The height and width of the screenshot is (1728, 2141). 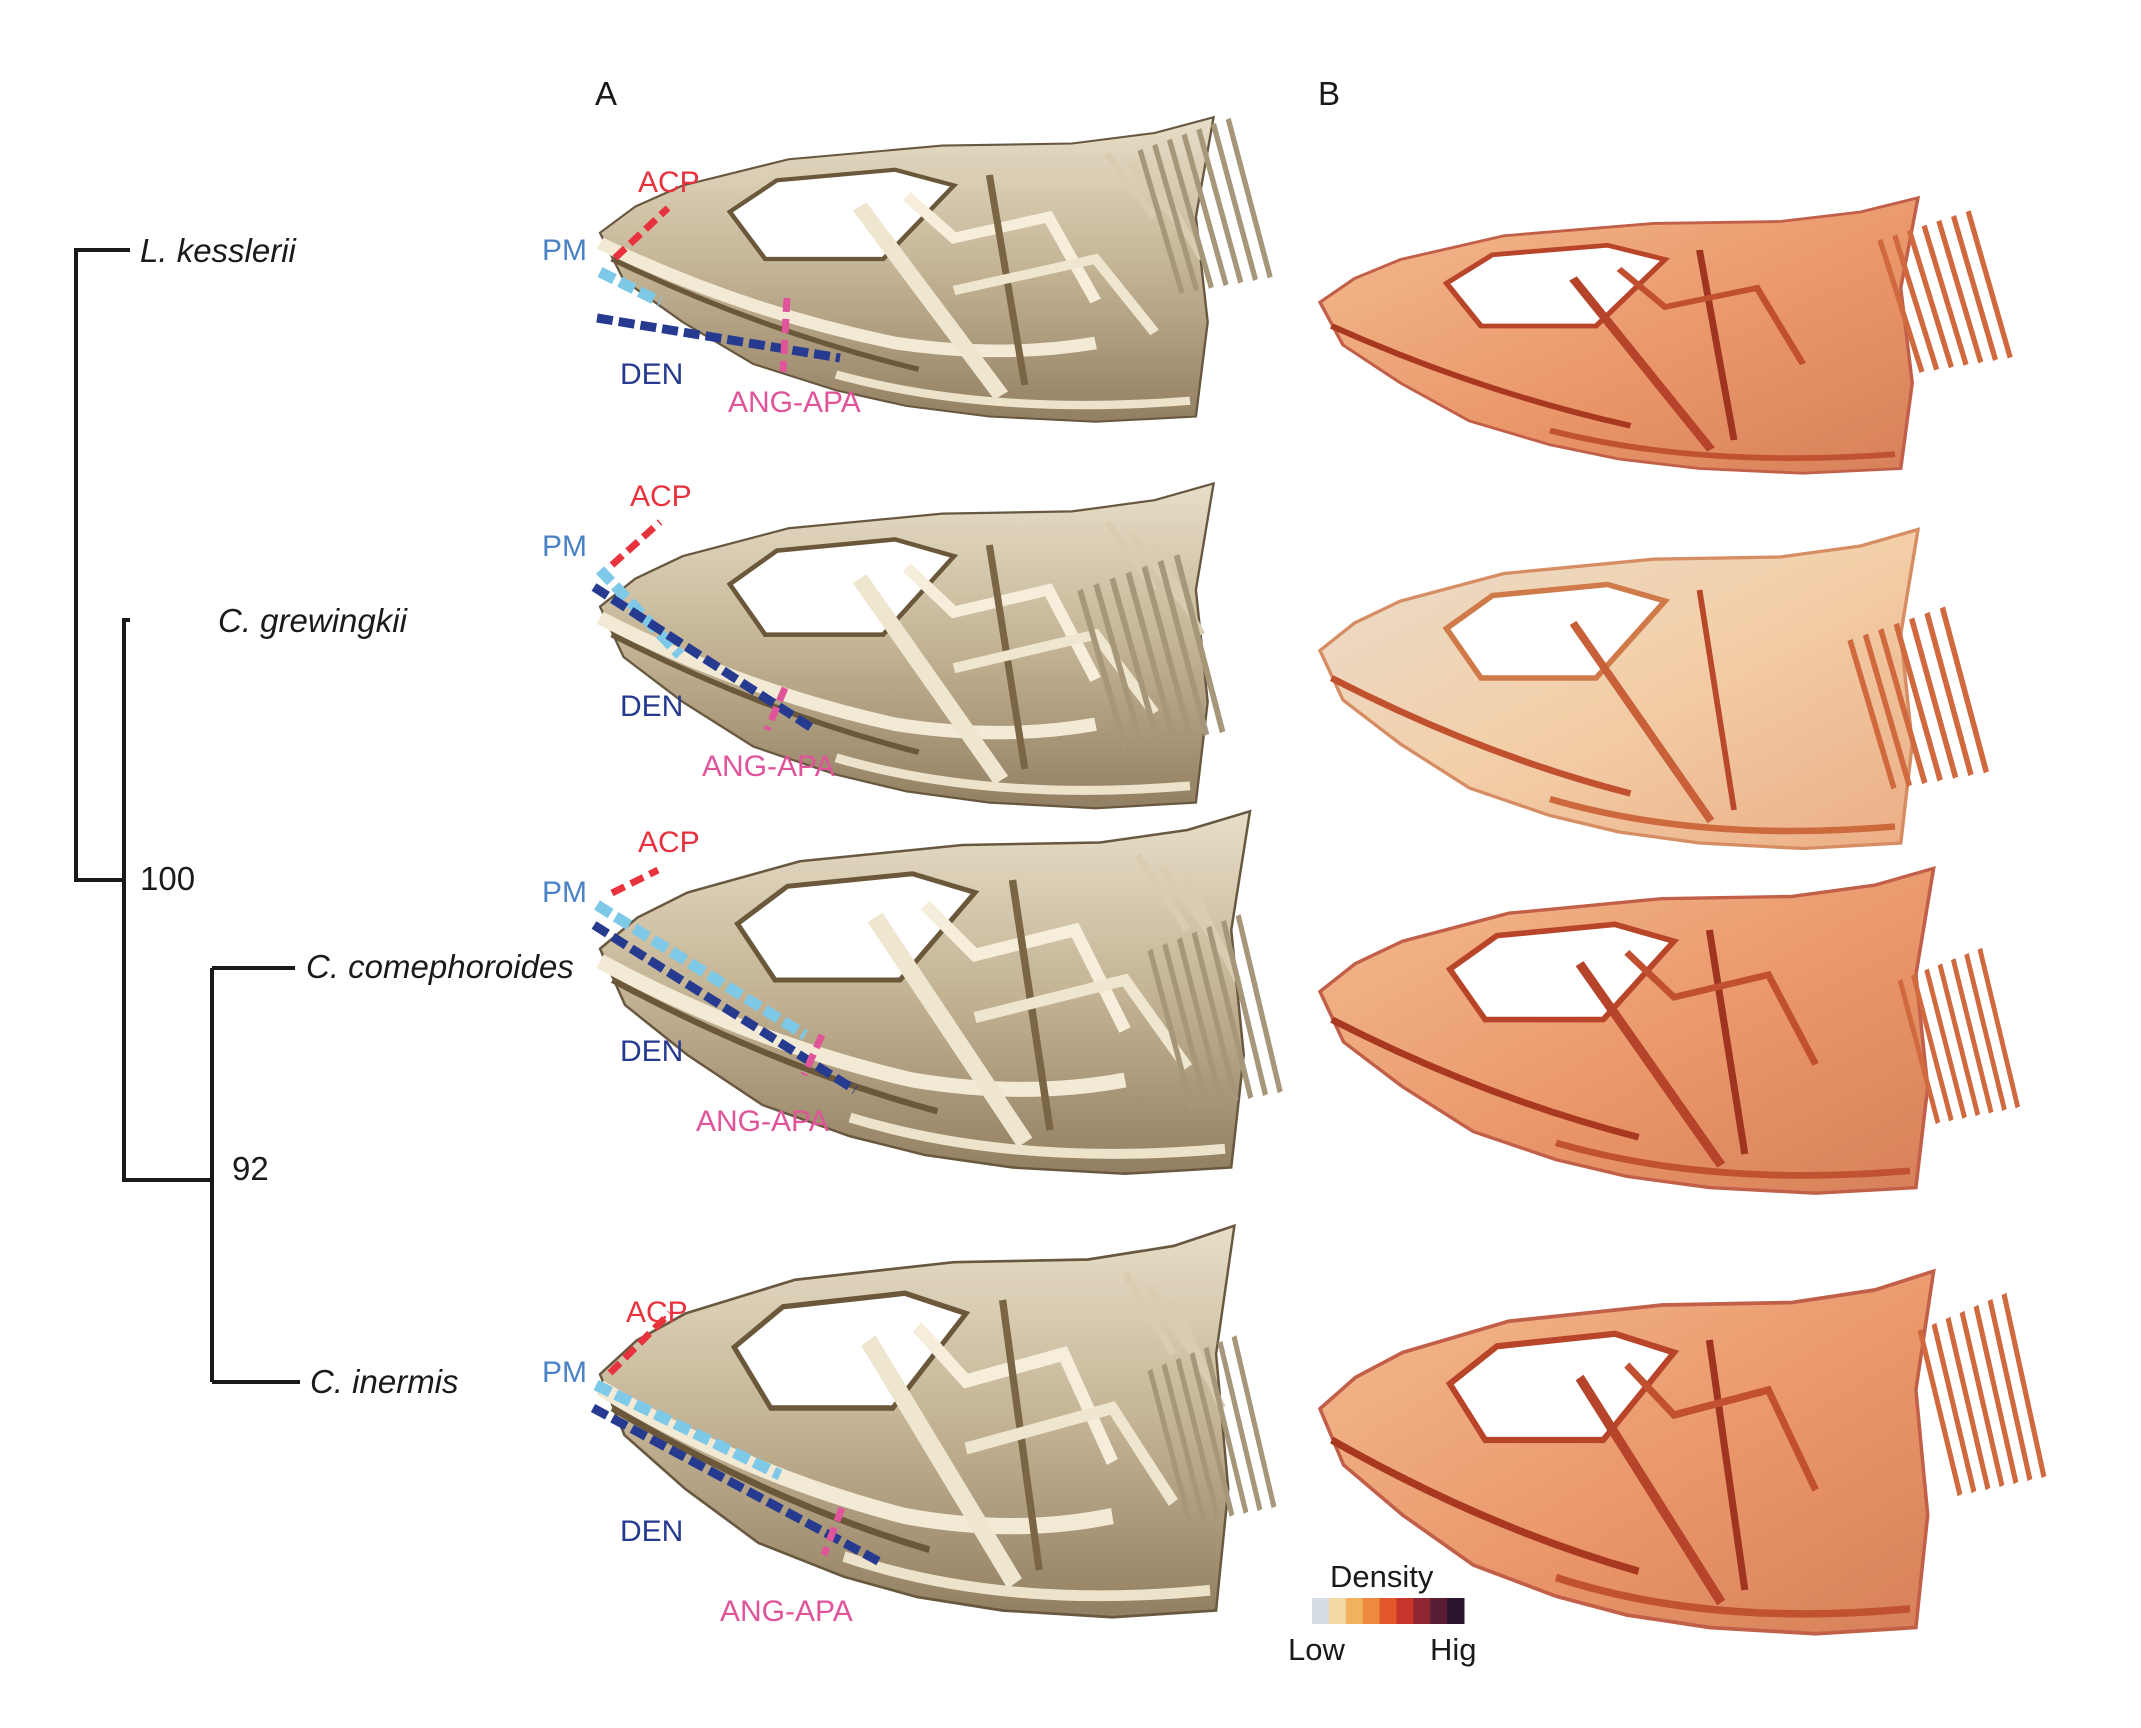 What do you see at coordinates (724, 980) in the screenshot?
I see `measurement-lines-c-comephoroides` at bounding box center [724, 980].